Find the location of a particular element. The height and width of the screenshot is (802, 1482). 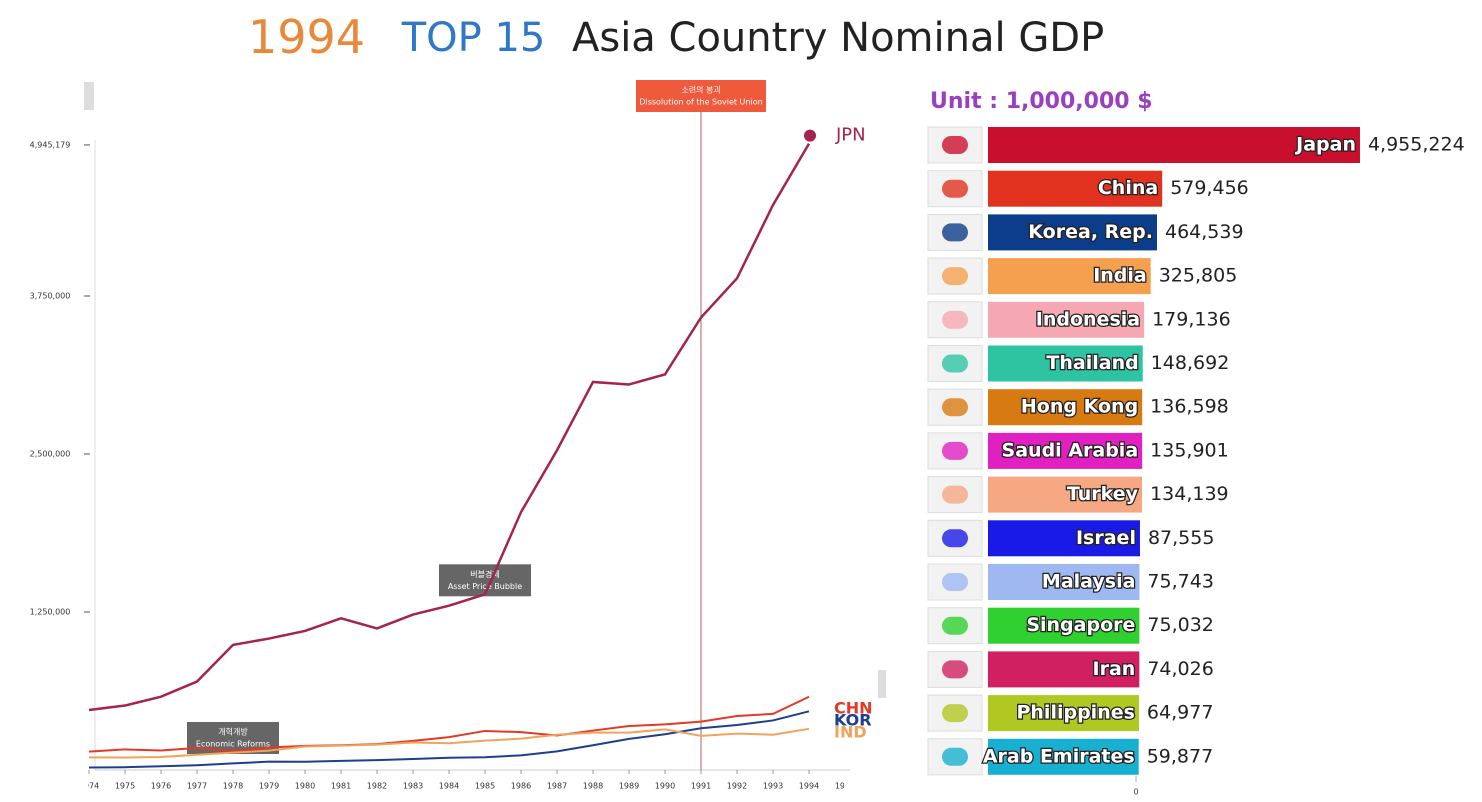

bar-label: Philippines is located at coordinates (1075, 713).